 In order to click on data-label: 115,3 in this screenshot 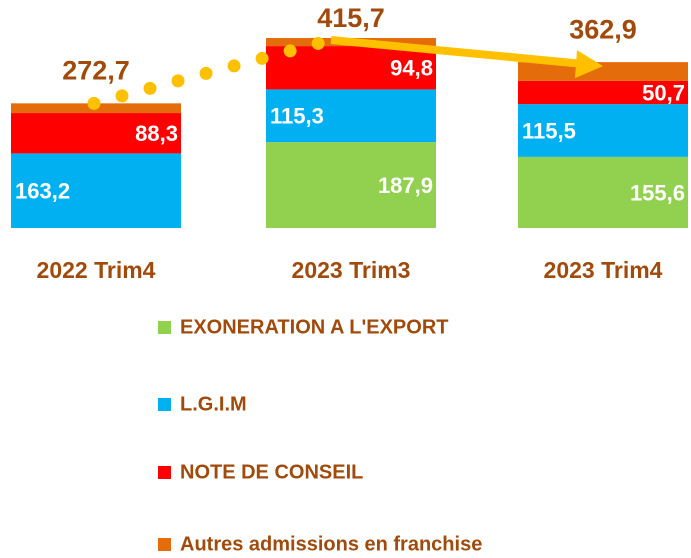, I will do `click(297, 116)`.